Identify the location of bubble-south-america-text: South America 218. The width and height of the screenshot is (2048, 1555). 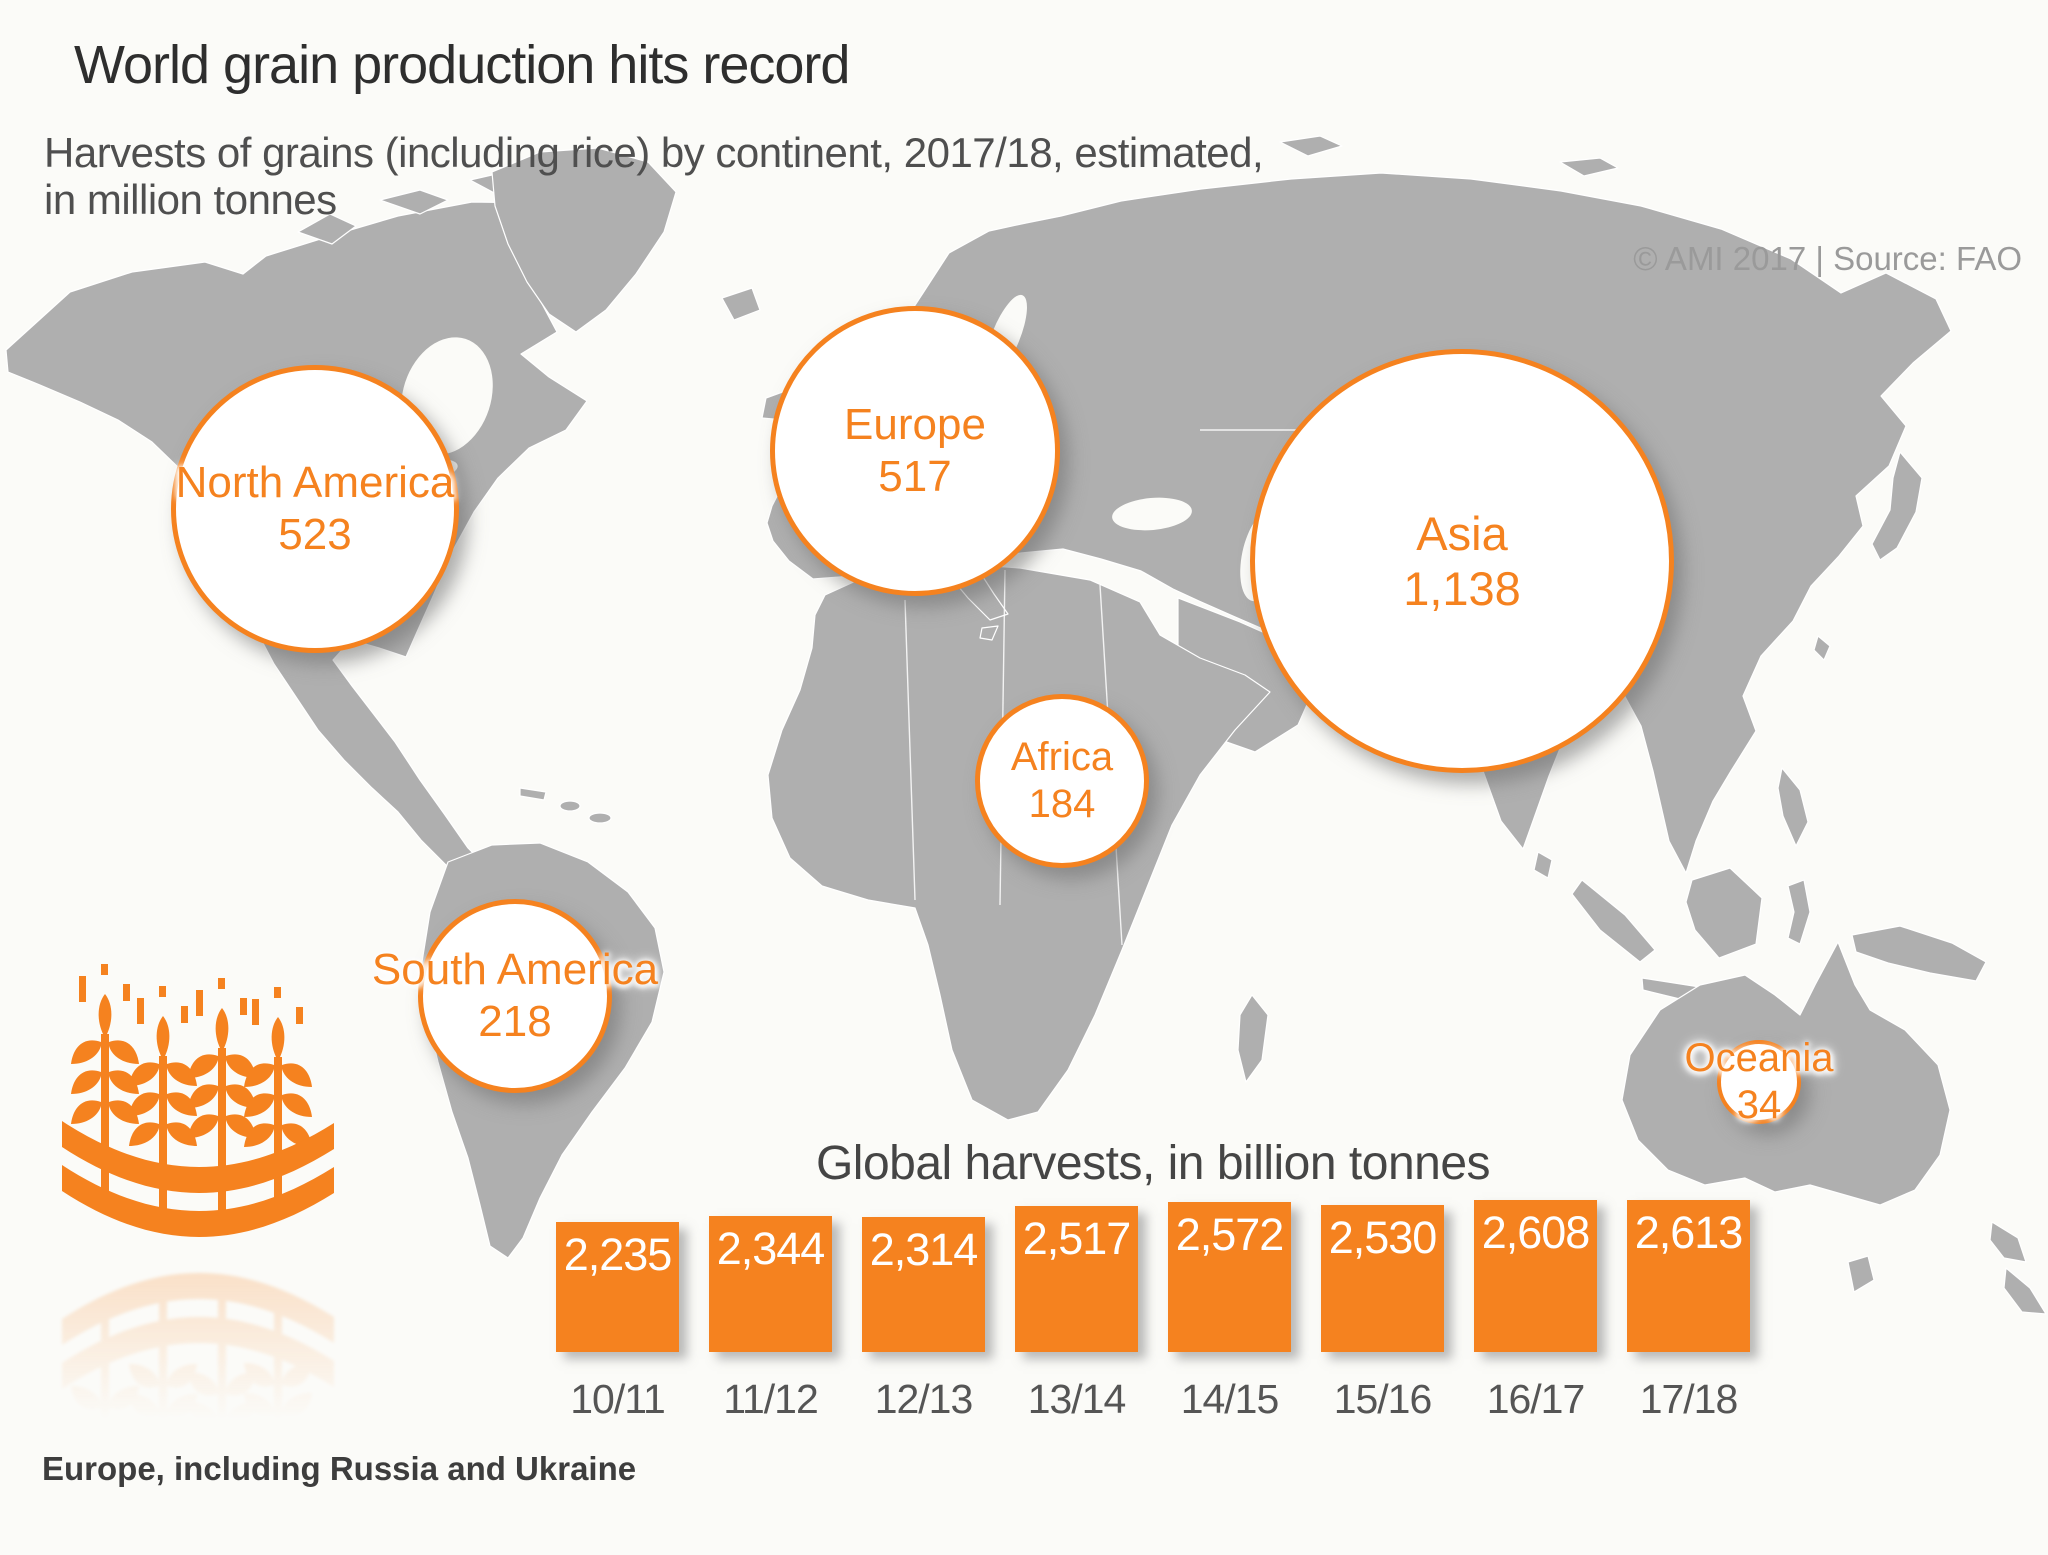
(515, 996).